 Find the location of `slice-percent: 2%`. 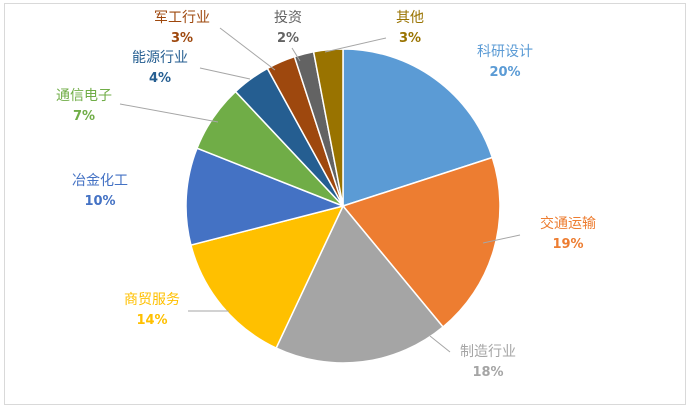

slice-percent: 2% is located at coordinates (288, 38).